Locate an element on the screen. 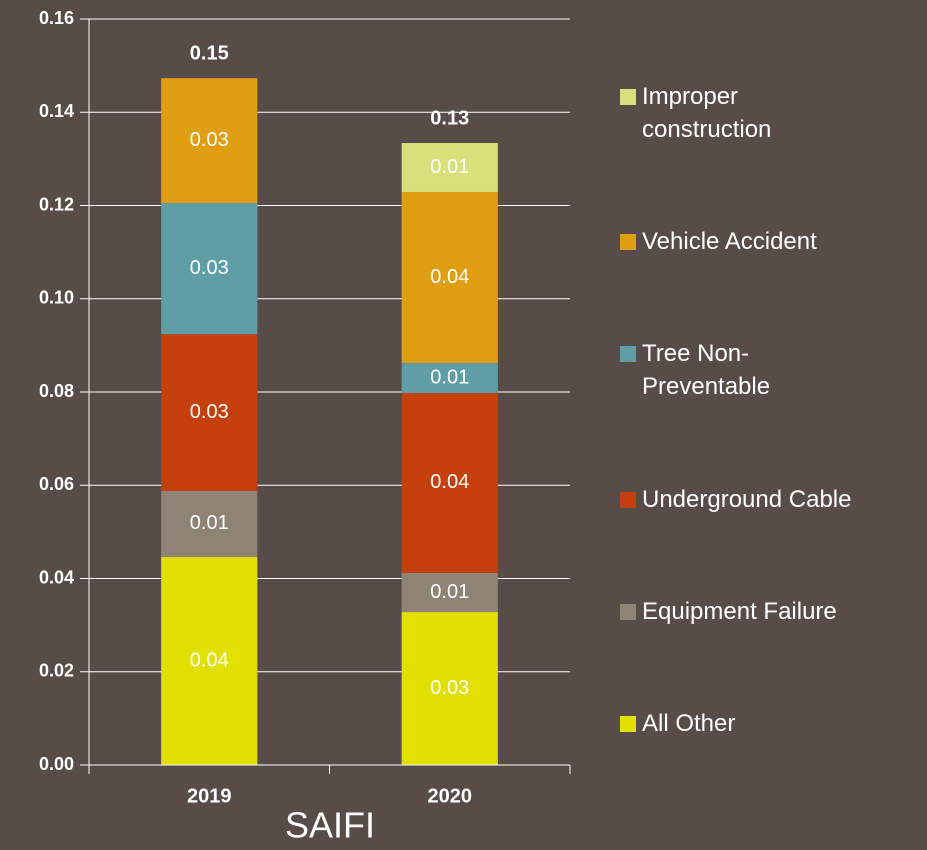 This screenshot has height=850, width=927. legend-item: Underground Cable is located at coordinates (735, 499).